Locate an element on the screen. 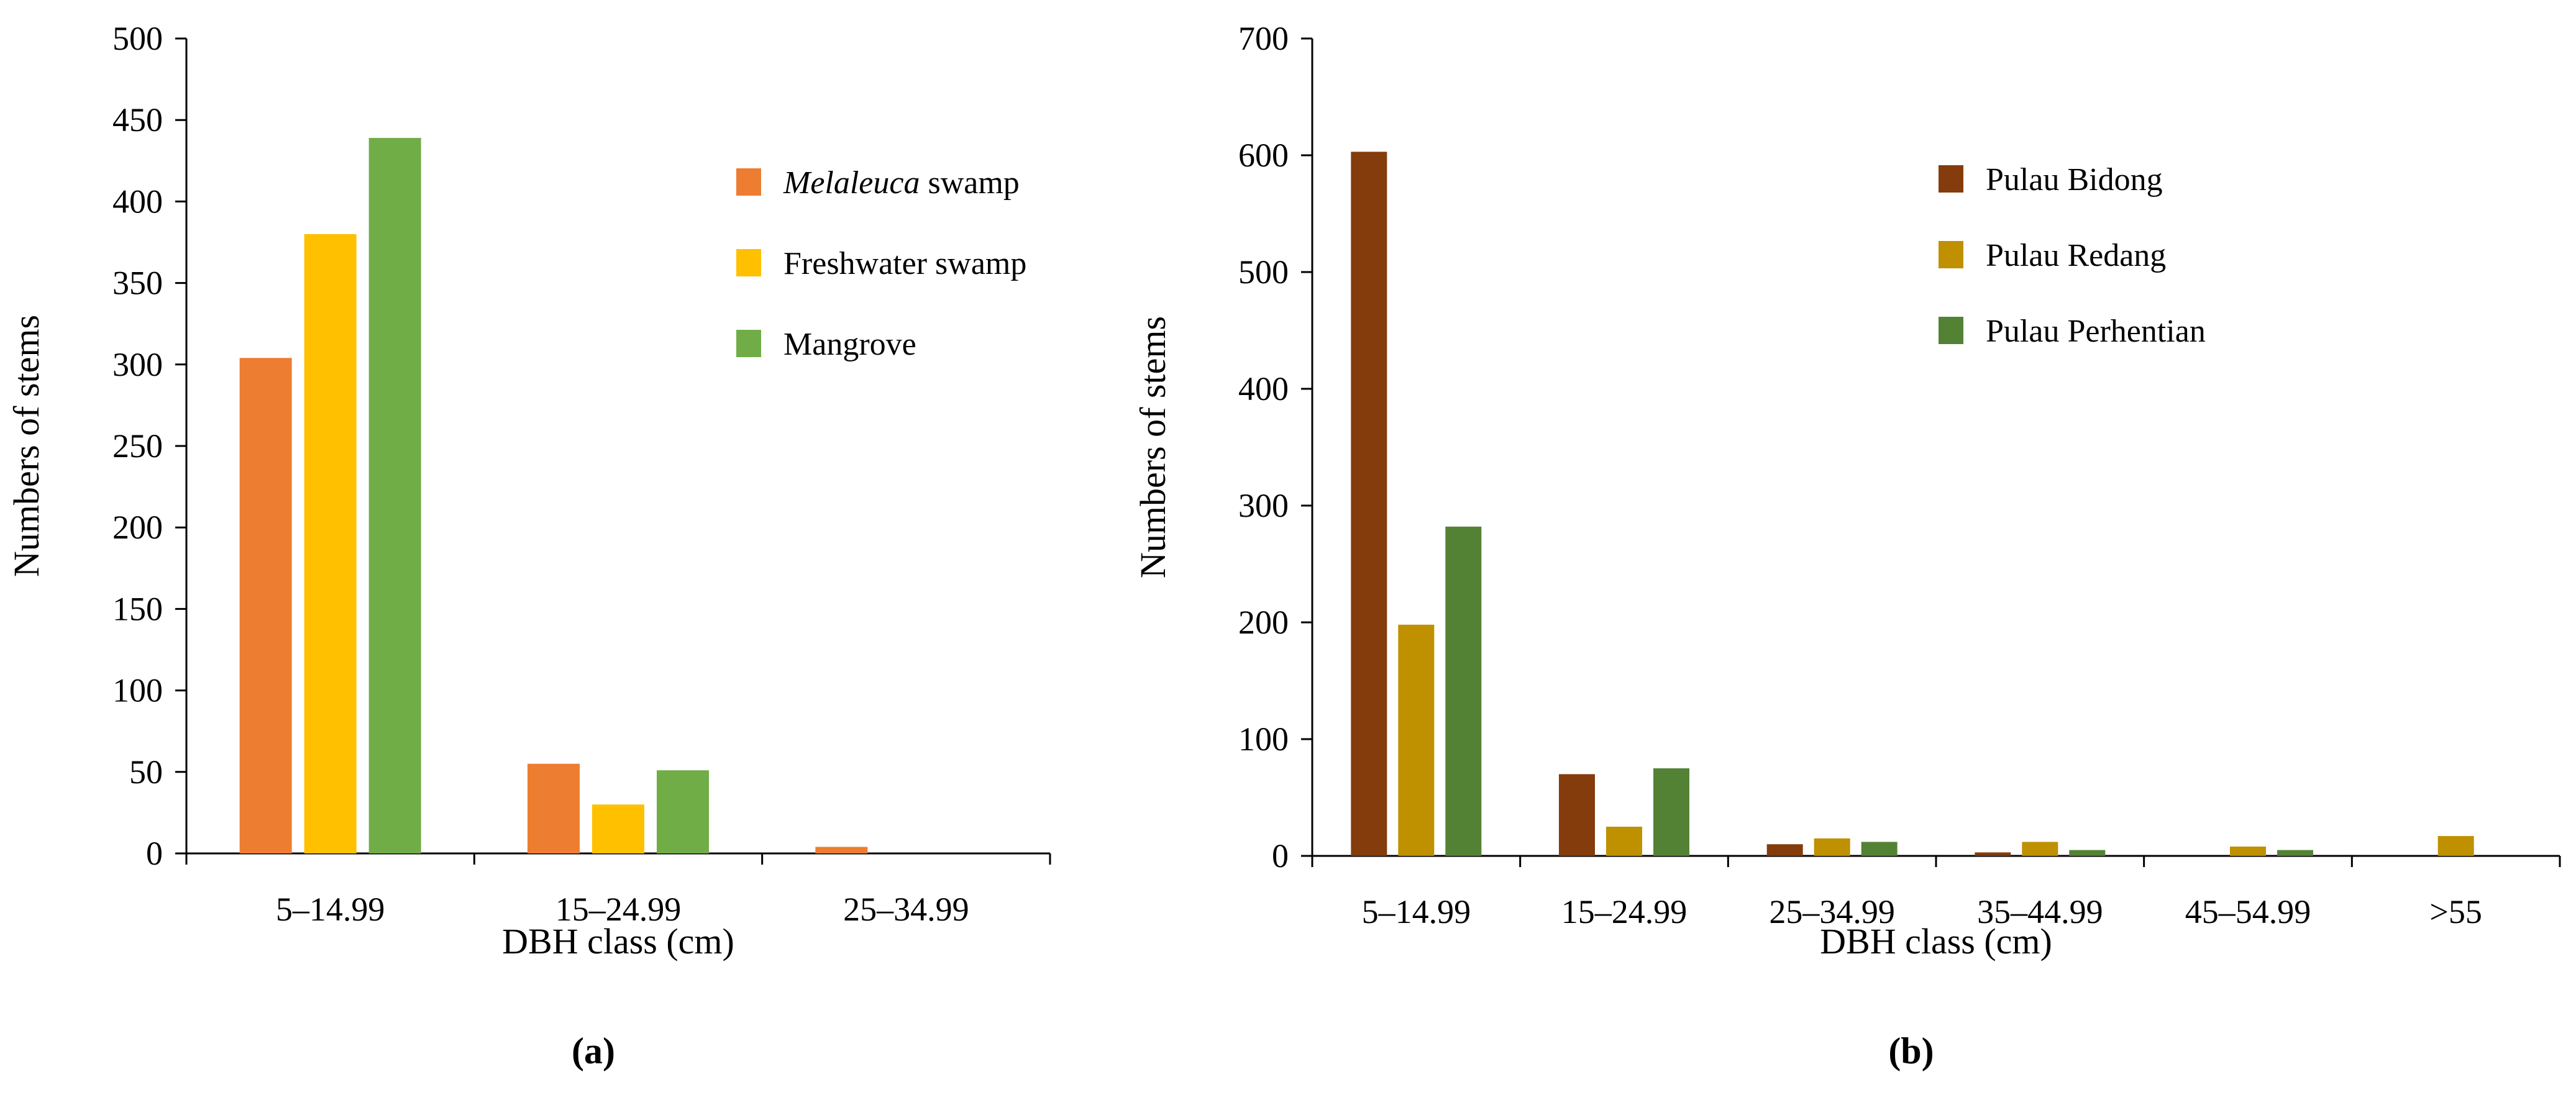 The width and height of the screenshot is (2576, 1100). x-tick-label: >55 is located at coordinates (2455, 911).